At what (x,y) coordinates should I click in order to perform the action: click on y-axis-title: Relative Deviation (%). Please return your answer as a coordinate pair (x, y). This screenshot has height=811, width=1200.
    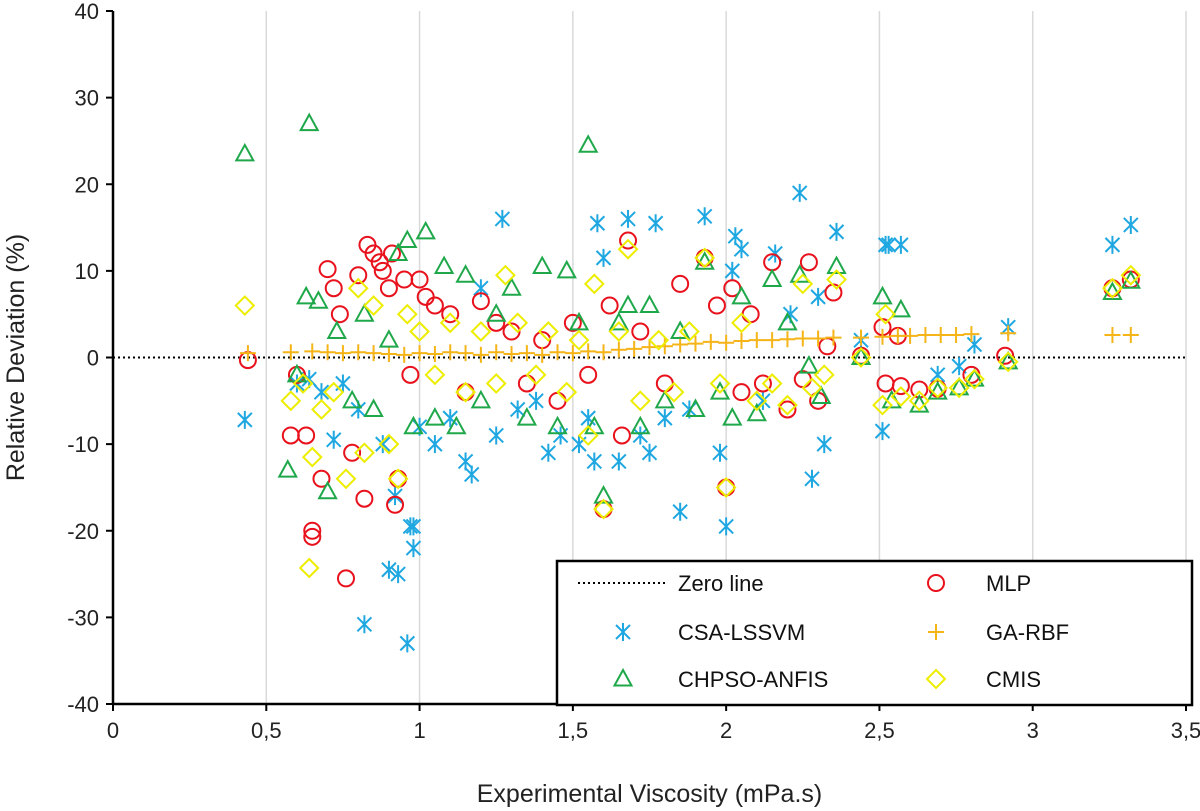
    Looking at the image, I should click on (16, 357).